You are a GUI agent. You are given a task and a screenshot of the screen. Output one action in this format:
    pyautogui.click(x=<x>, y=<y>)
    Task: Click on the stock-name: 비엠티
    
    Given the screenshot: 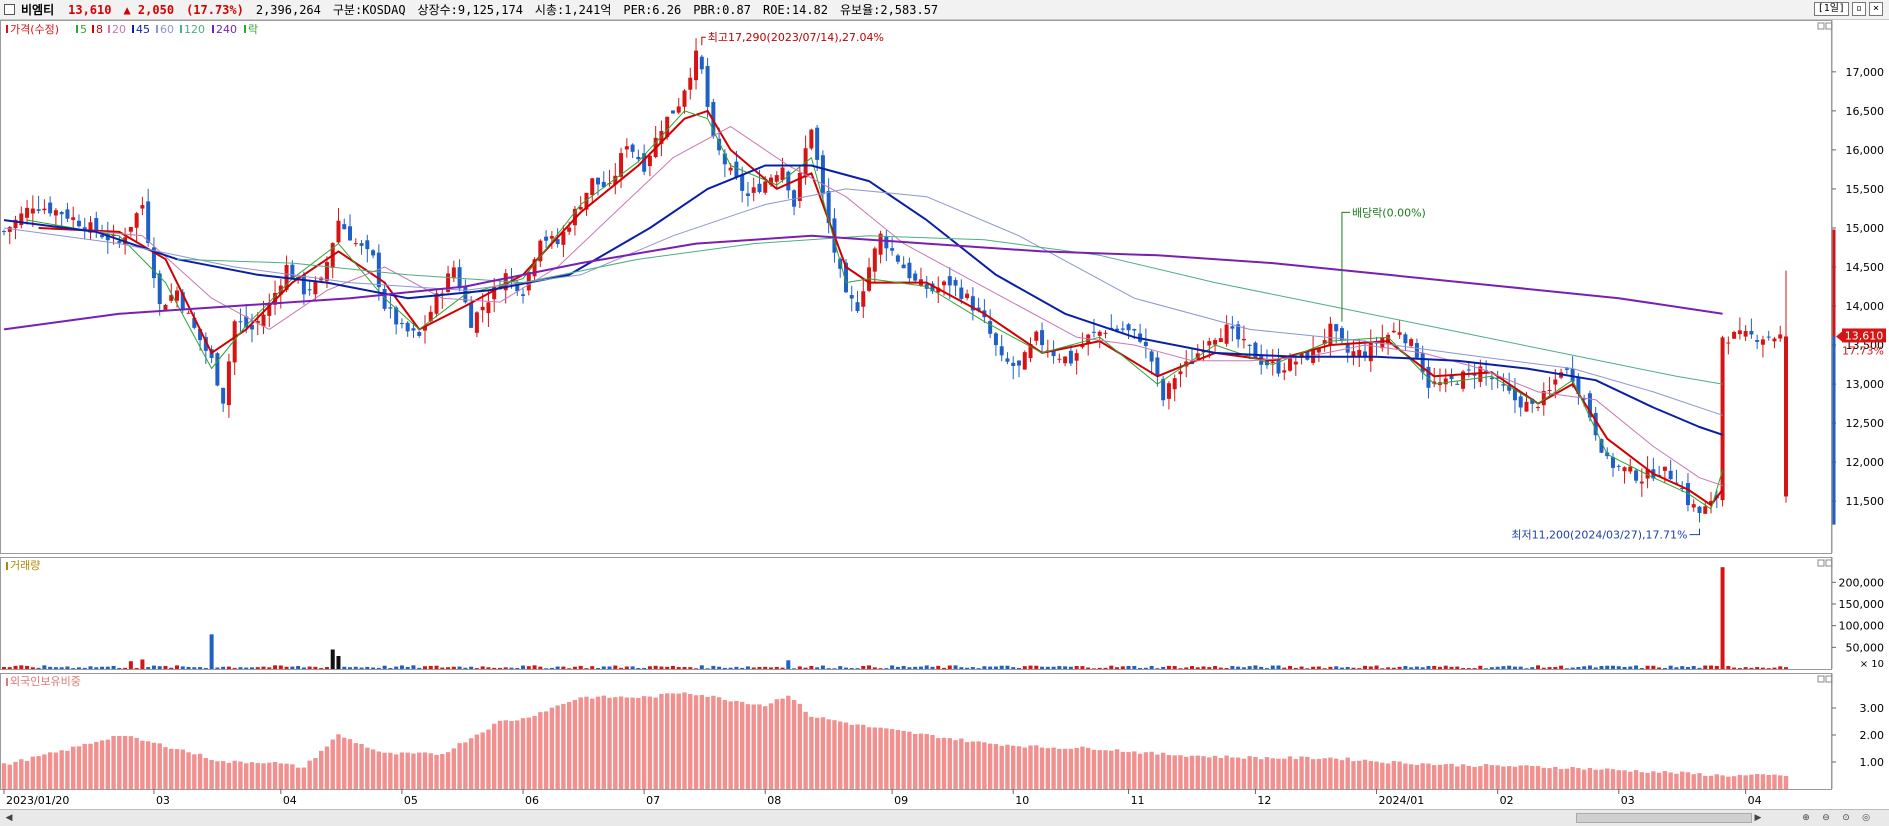 What is the action you would take?
    pyautogui.click(x=38, y=10)
    